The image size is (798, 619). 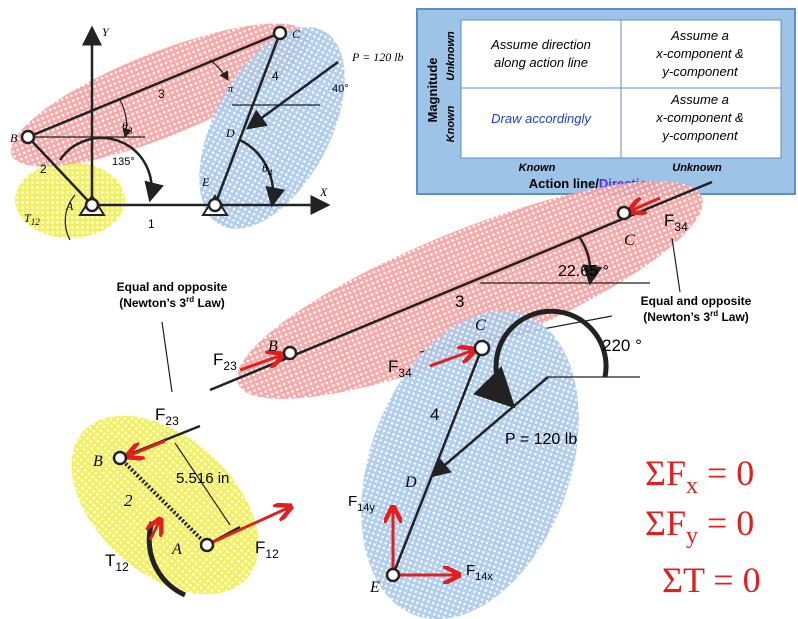 I want to click on angle-mark: π, so click(x=231, y=89).